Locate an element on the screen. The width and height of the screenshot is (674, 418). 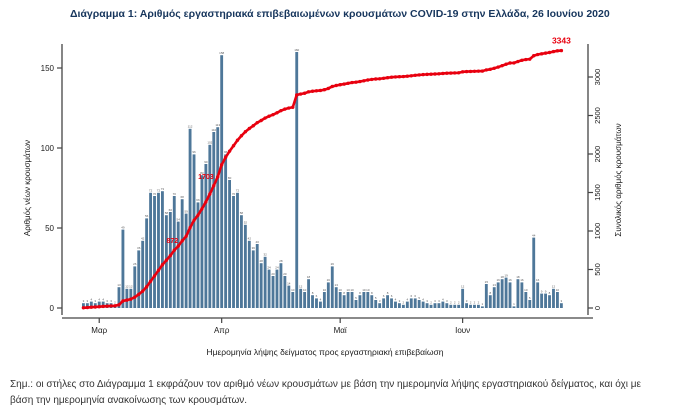
bar-label: 19 is located at coordinates (506, 275).